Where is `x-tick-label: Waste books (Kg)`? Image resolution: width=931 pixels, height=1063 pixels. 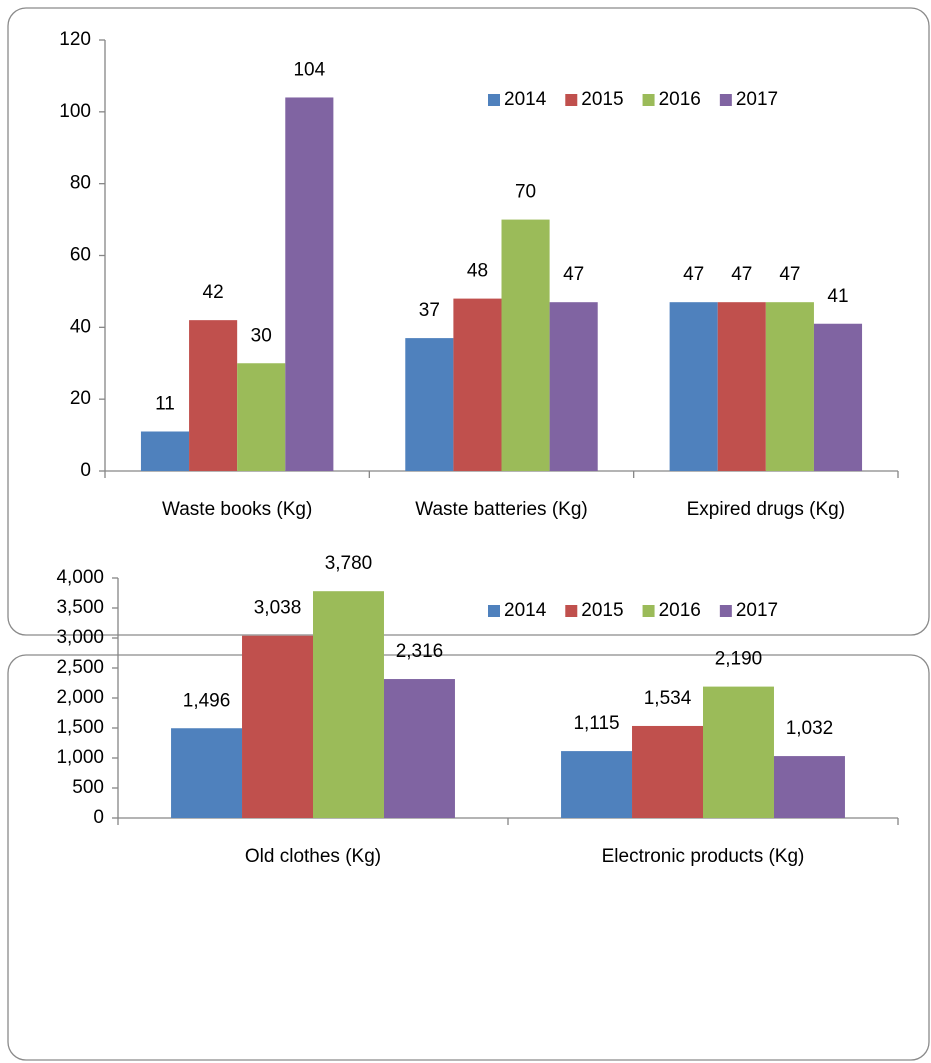
x-tick-label: Waste books (Kg) is located at coordinates (237, 509).